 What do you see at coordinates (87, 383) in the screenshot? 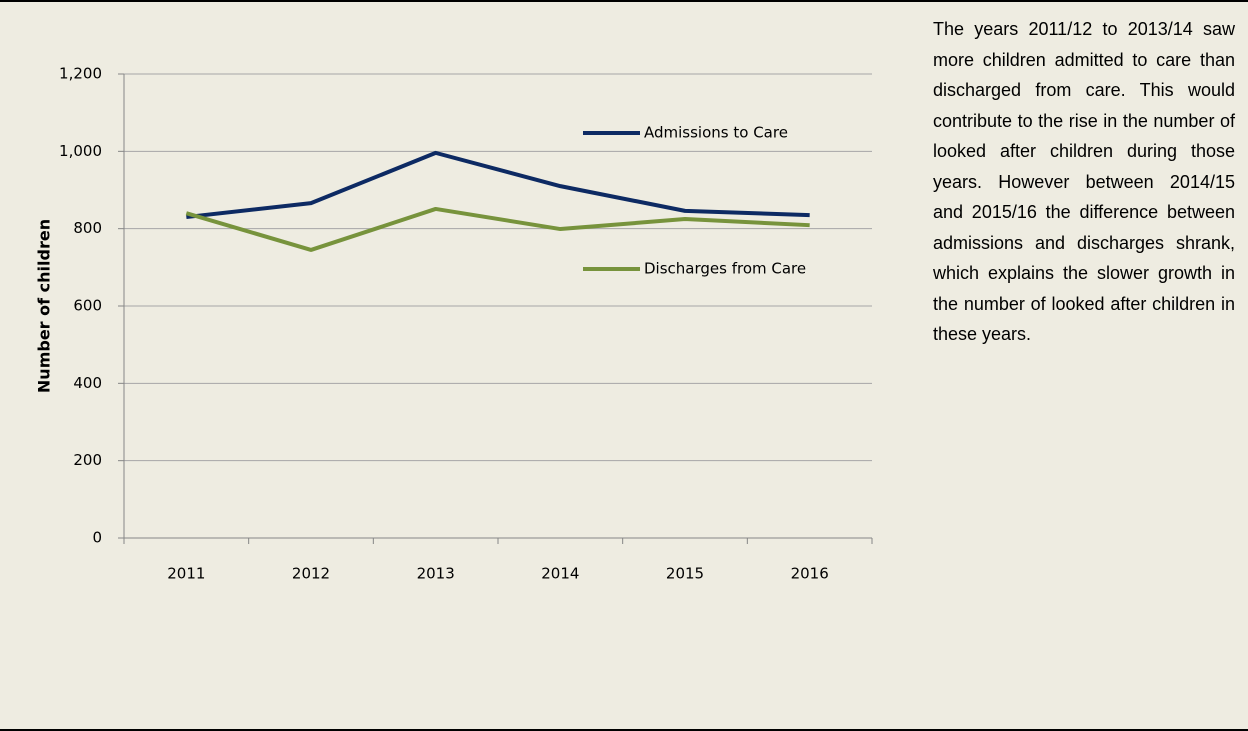
I see `y-tick-label: 400` at bounding box center [87, 383].